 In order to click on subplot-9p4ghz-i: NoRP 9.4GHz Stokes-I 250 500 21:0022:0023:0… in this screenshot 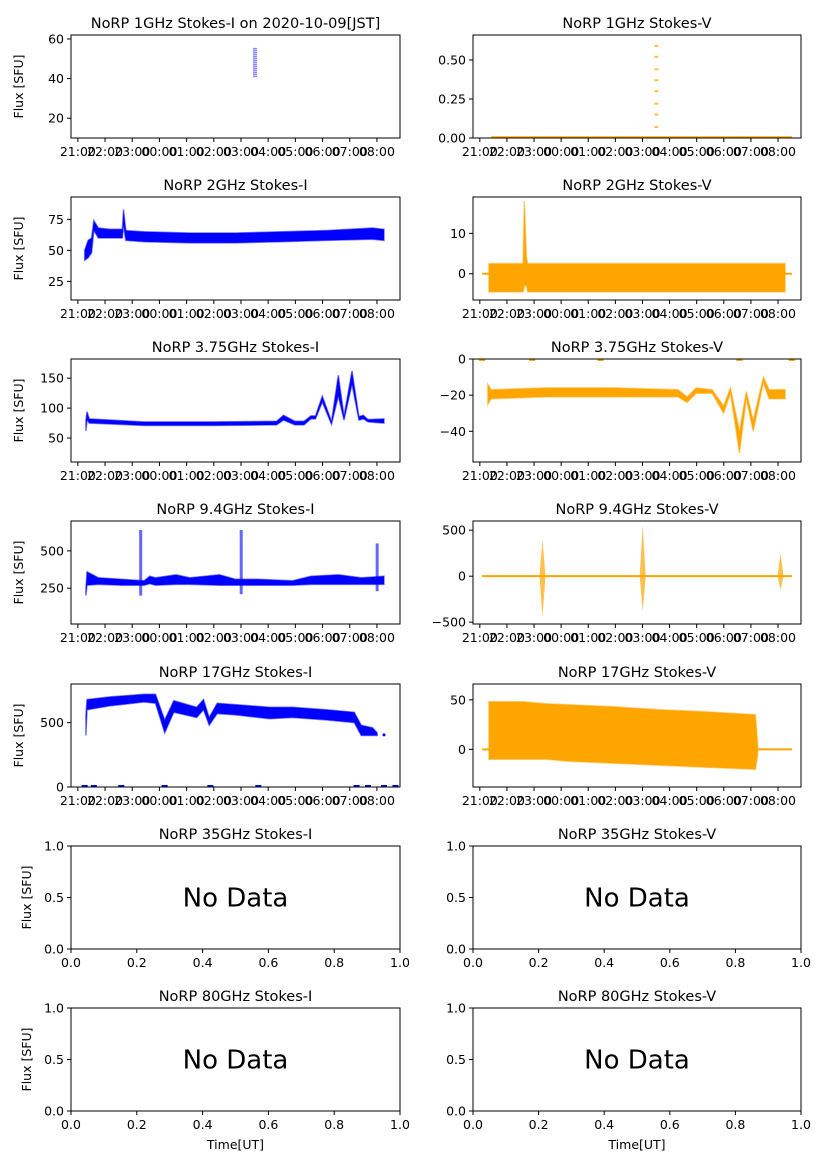, I will do `click(206, 573)`.